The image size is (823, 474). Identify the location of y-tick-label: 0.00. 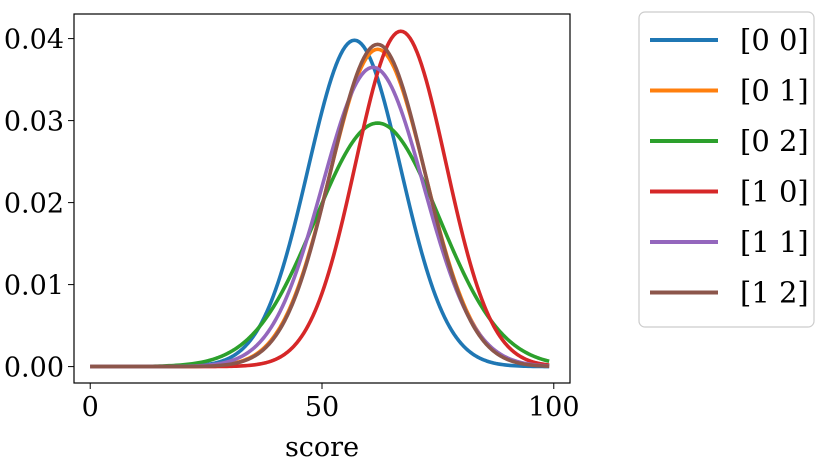
(34, 368).